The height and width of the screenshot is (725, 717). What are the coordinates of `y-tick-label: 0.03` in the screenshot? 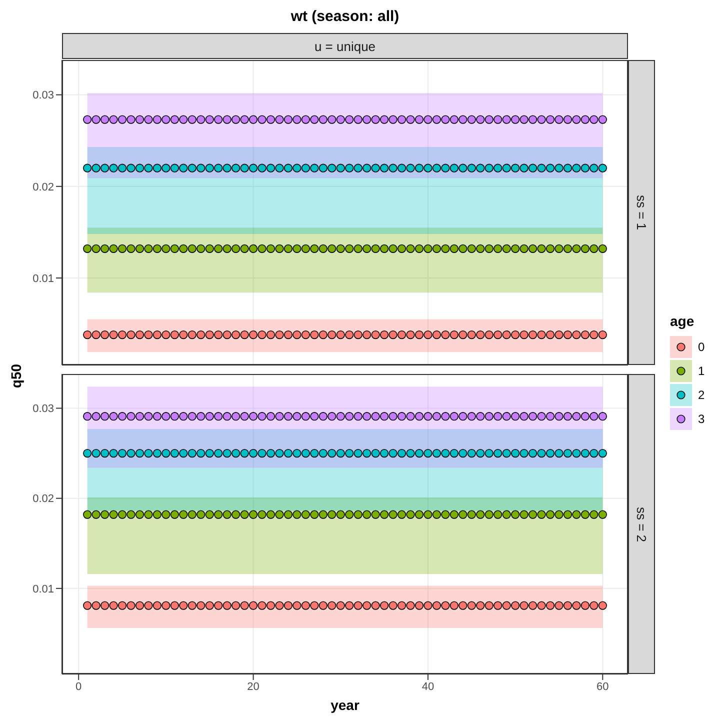 It's located at (43, 96).